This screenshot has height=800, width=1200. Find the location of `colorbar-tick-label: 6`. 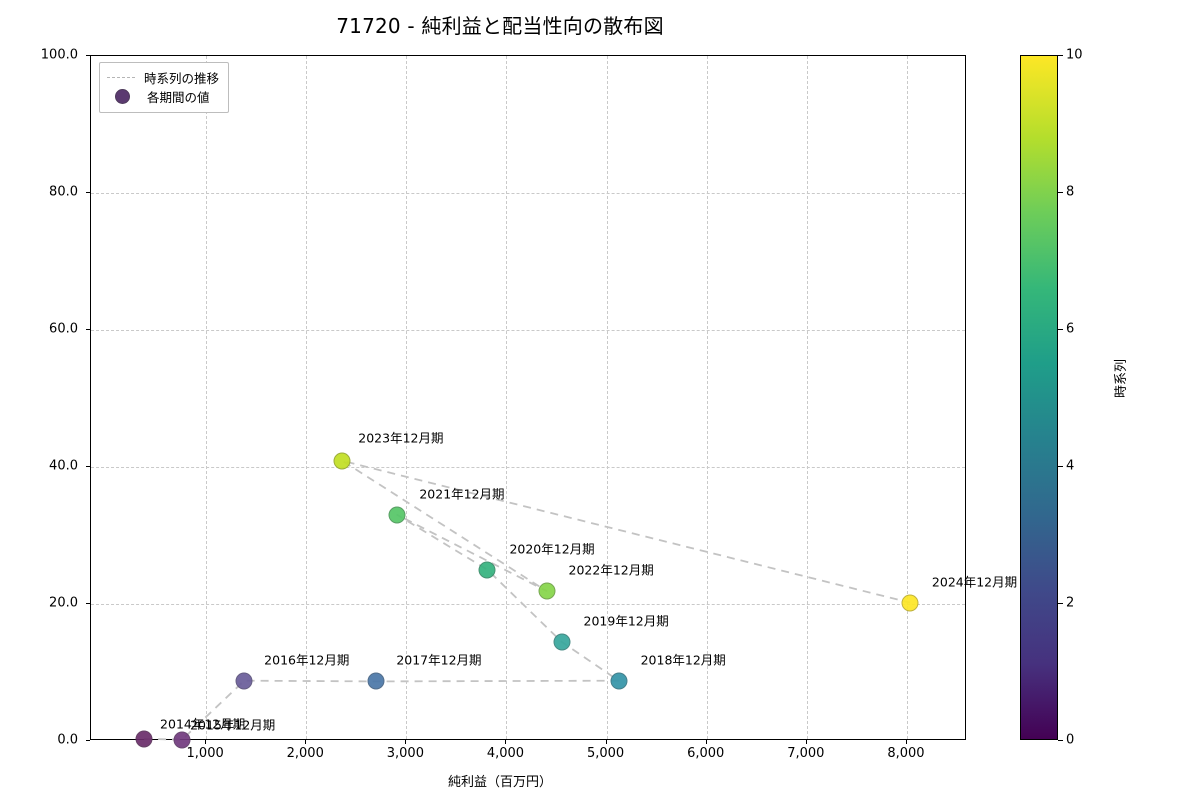

colorbar-tick-label: 6 is located at coordinates (1070, 329).